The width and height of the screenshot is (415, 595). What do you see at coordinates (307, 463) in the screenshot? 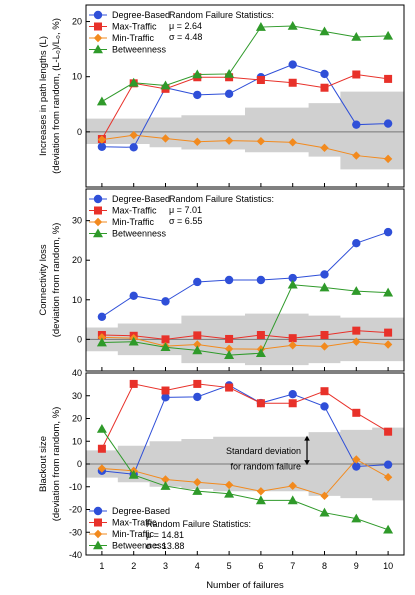
I see `arrow-head-down-icon` at bounding box center [307, 463].